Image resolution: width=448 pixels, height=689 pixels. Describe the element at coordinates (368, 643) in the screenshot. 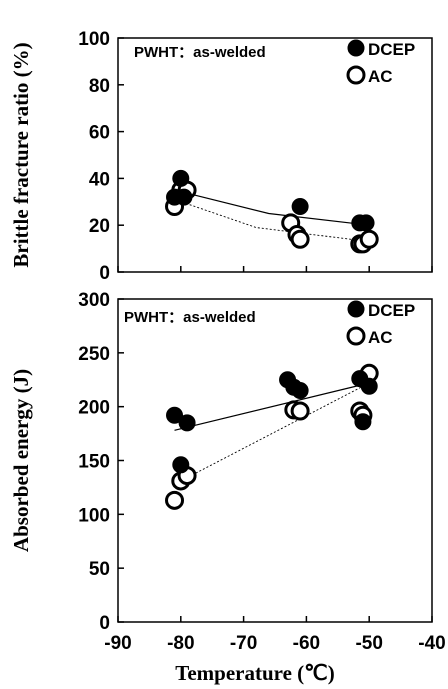

I see `x-tick-label: -50` at that location.